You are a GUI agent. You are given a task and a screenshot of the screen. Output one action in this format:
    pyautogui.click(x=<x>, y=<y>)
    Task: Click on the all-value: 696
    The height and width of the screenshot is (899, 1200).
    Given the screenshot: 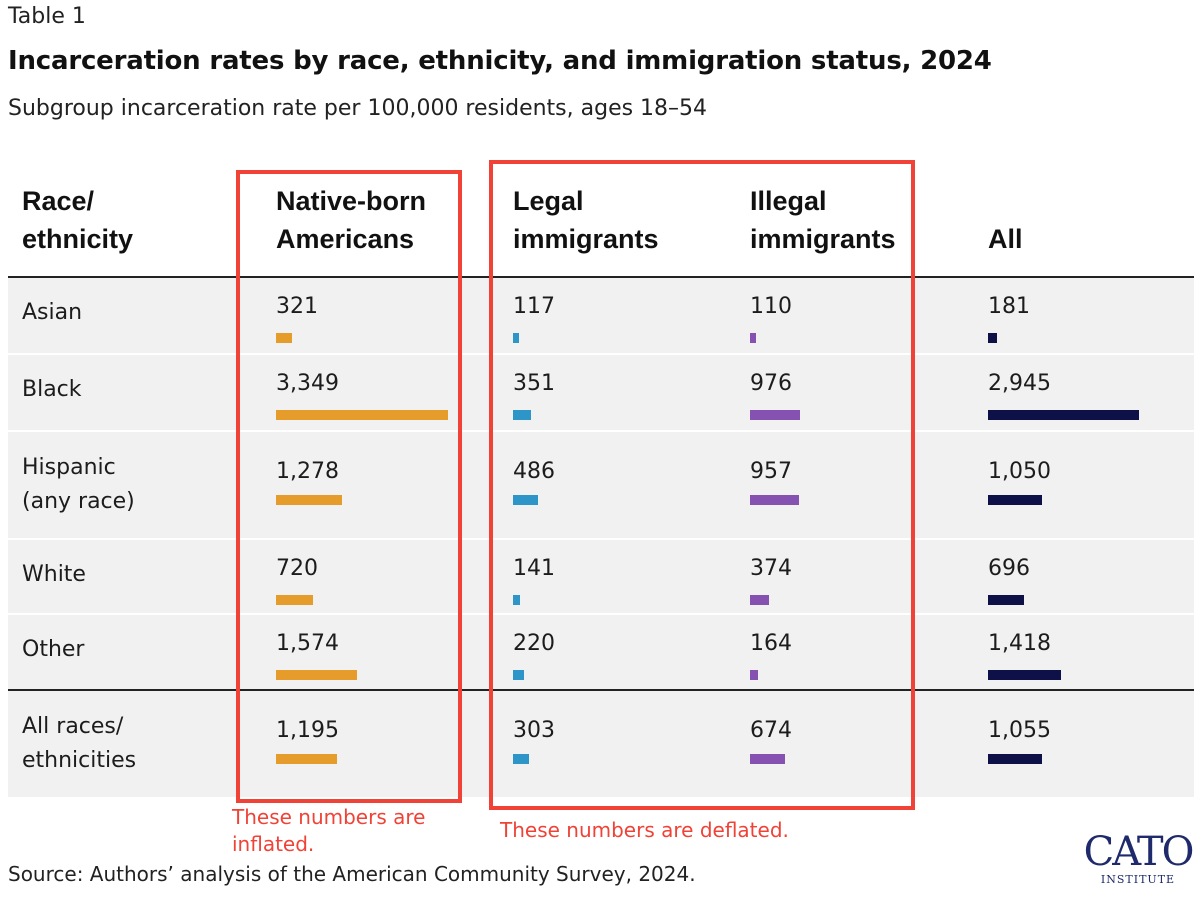 What is the action you would take?
    pyautogui.click(x=1009, y=568)
    